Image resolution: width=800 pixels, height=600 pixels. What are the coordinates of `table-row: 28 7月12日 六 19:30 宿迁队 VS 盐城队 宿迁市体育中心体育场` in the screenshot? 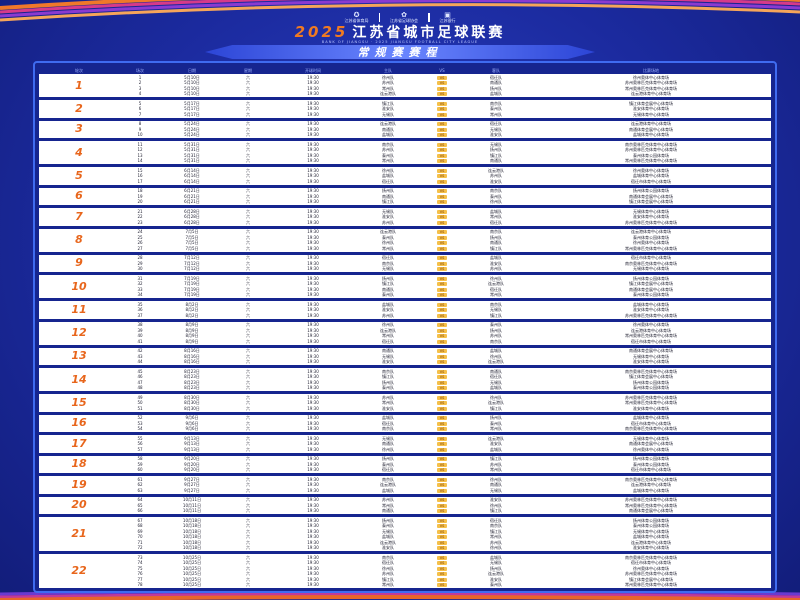 It's located at (445, 258).